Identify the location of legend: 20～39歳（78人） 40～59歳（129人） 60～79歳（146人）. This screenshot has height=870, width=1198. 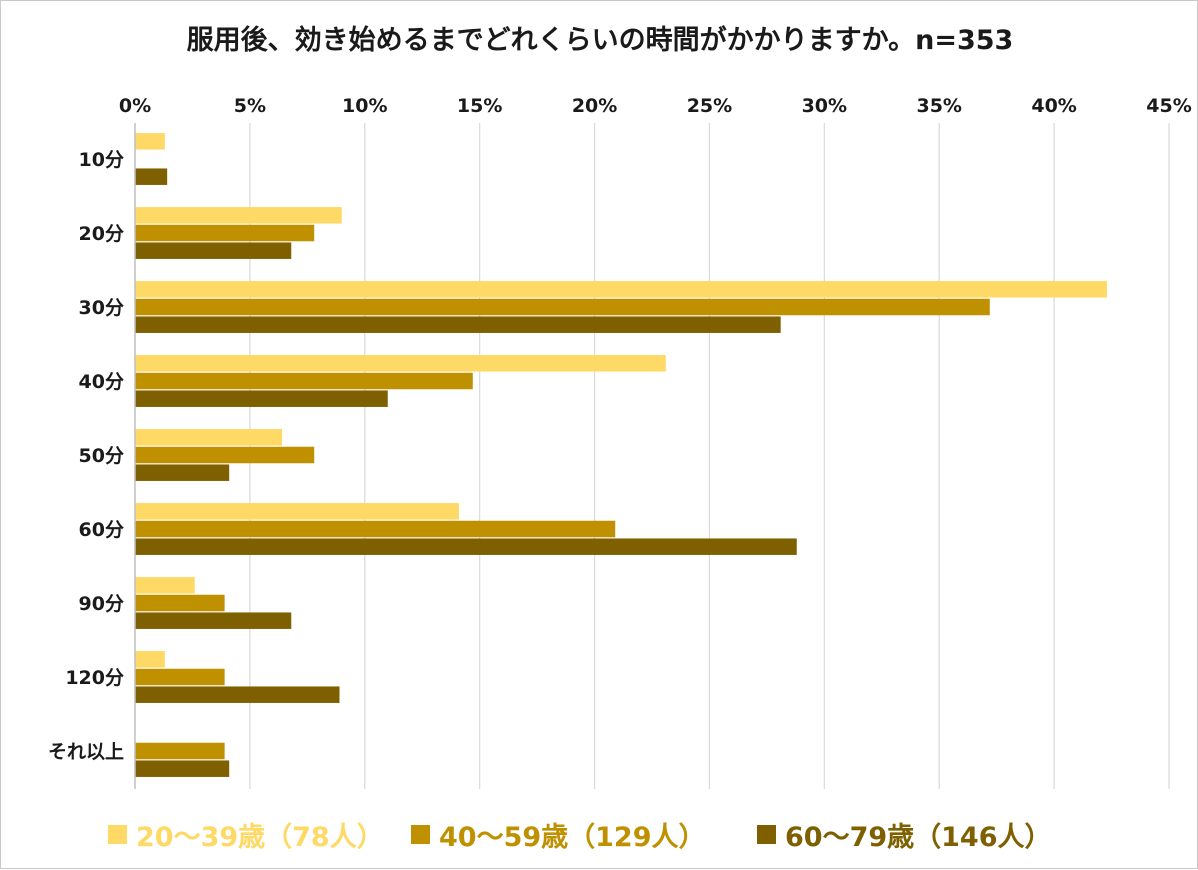
(580, 837).